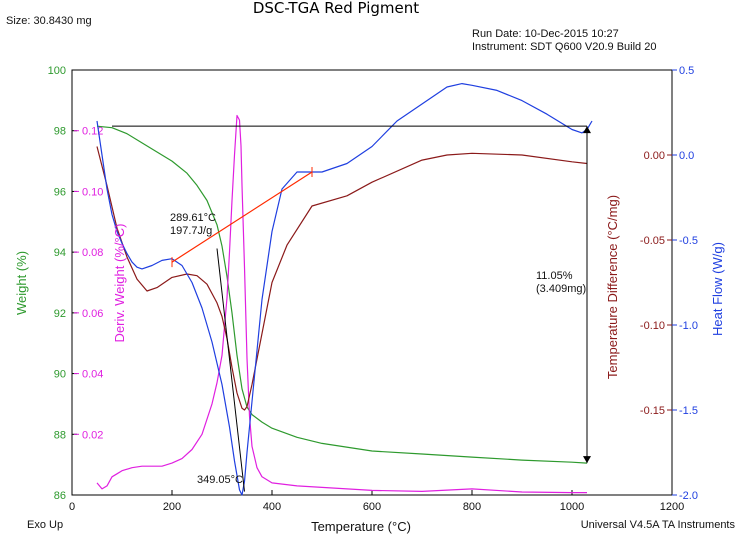 Image resolution: width=740 pixels, height=543 pixels. I want to click on deriv-tick-label: 0.04, so click(92, 375).